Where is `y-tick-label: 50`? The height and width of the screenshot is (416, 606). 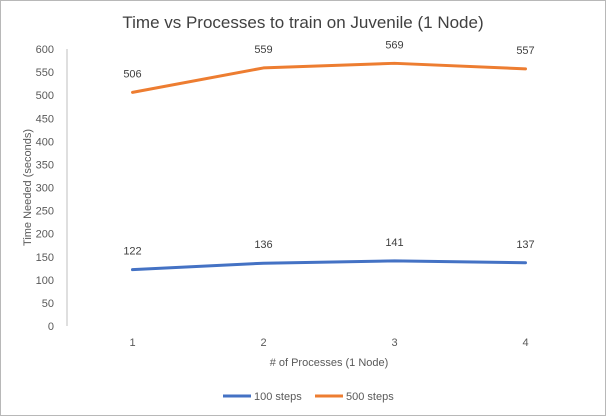 y-tick-label: 50 is located at coordinates (48, 304).